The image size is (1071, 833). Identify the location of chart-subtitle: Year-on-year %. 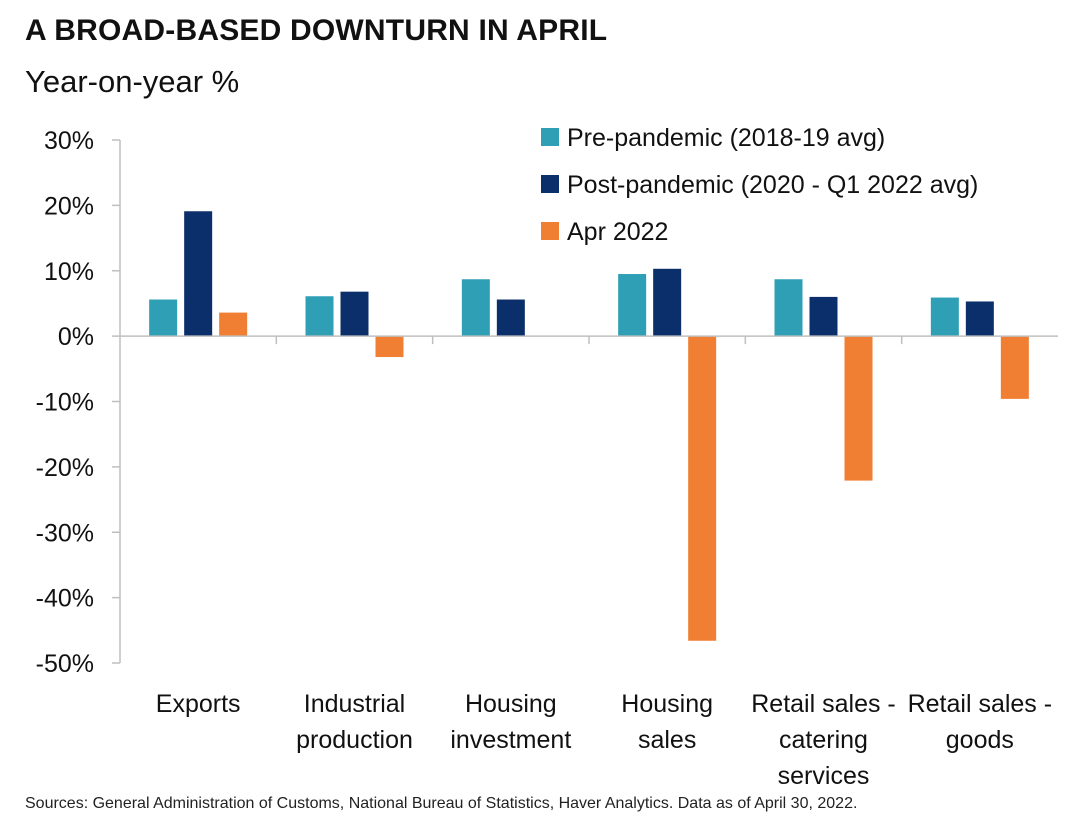
(132, 81).